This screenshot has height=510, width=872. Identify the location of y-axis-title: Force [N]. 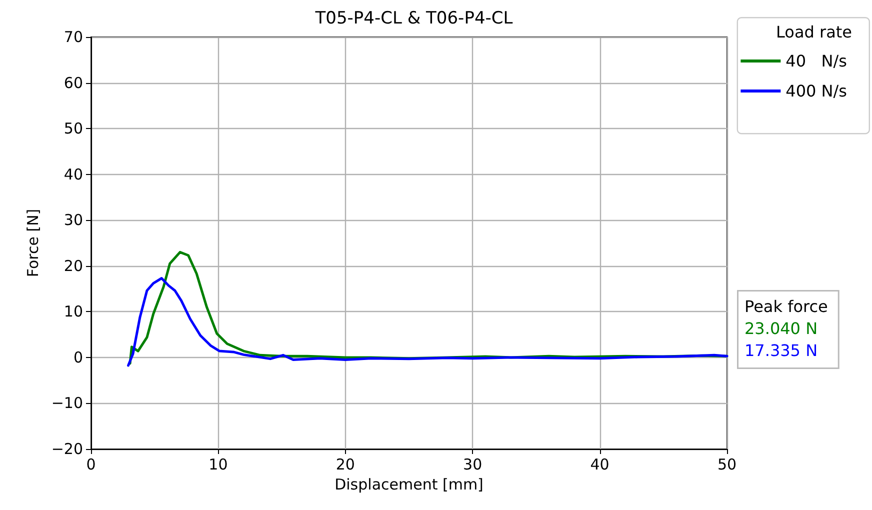
(33, 243).